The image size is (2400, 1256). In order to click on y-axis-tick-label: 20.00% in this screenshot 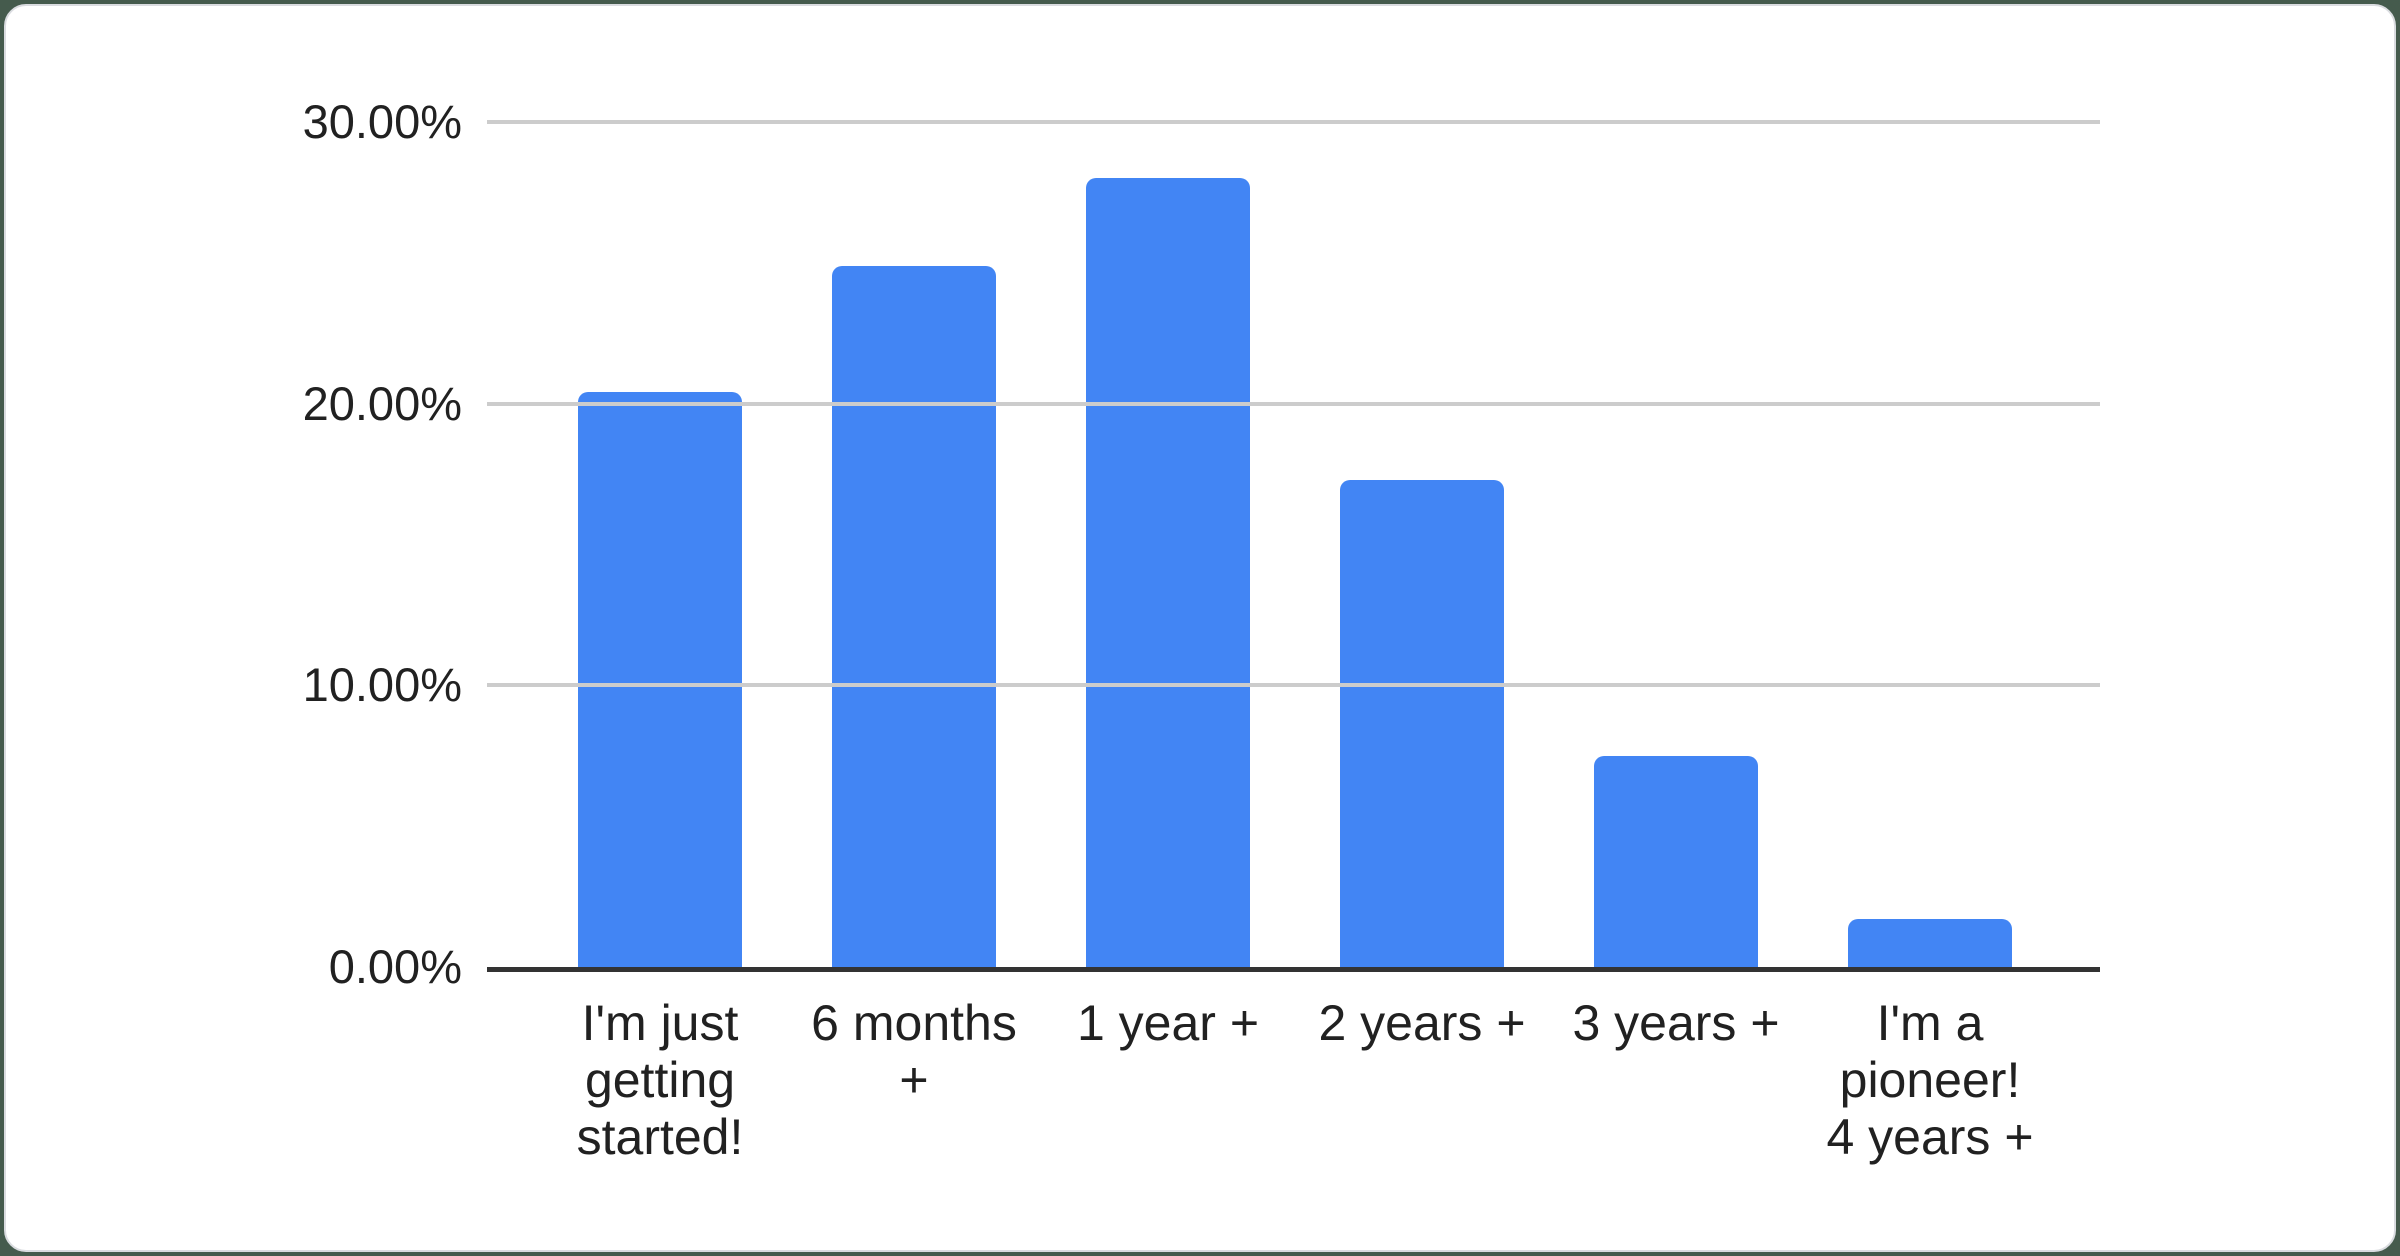, I will do `click(382, 403)`.